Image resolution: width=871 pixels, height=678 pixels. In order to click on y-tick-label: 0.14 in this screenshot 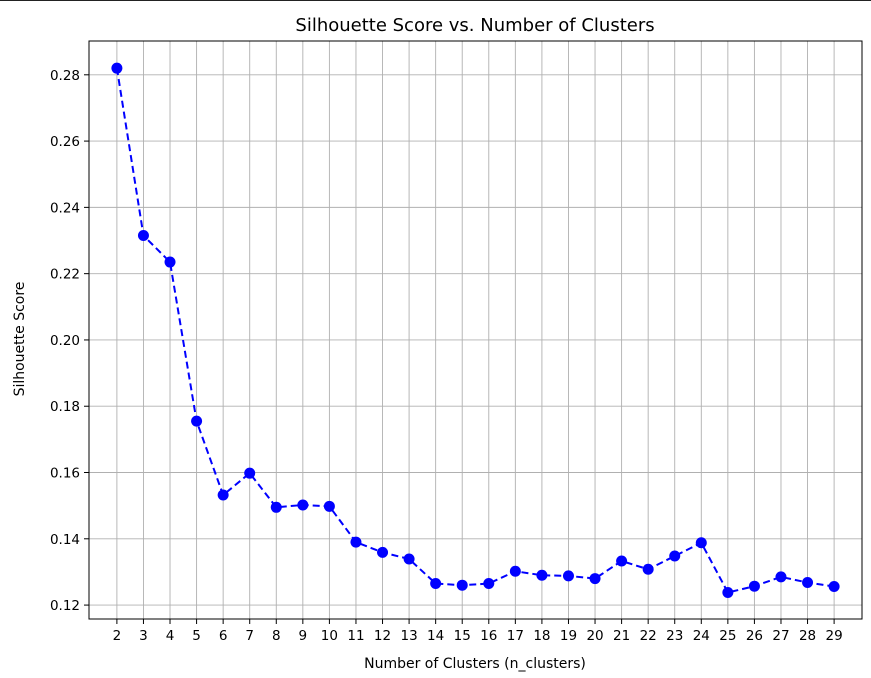, I will do `click(65, 540)`.